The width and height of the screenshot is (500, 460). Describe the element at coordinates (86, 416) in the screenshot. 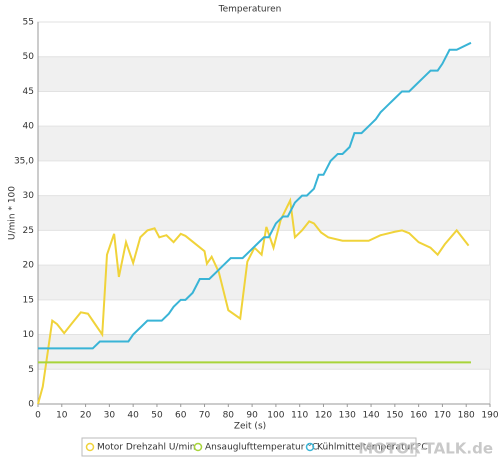

I see `x-tick-label: 20` at that location.